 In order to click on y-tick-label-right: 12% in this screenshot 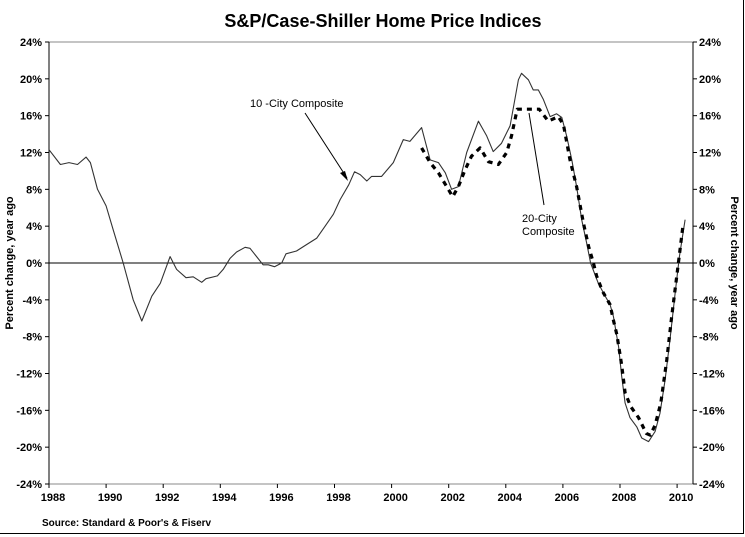, I will do `click(710, 154)`.